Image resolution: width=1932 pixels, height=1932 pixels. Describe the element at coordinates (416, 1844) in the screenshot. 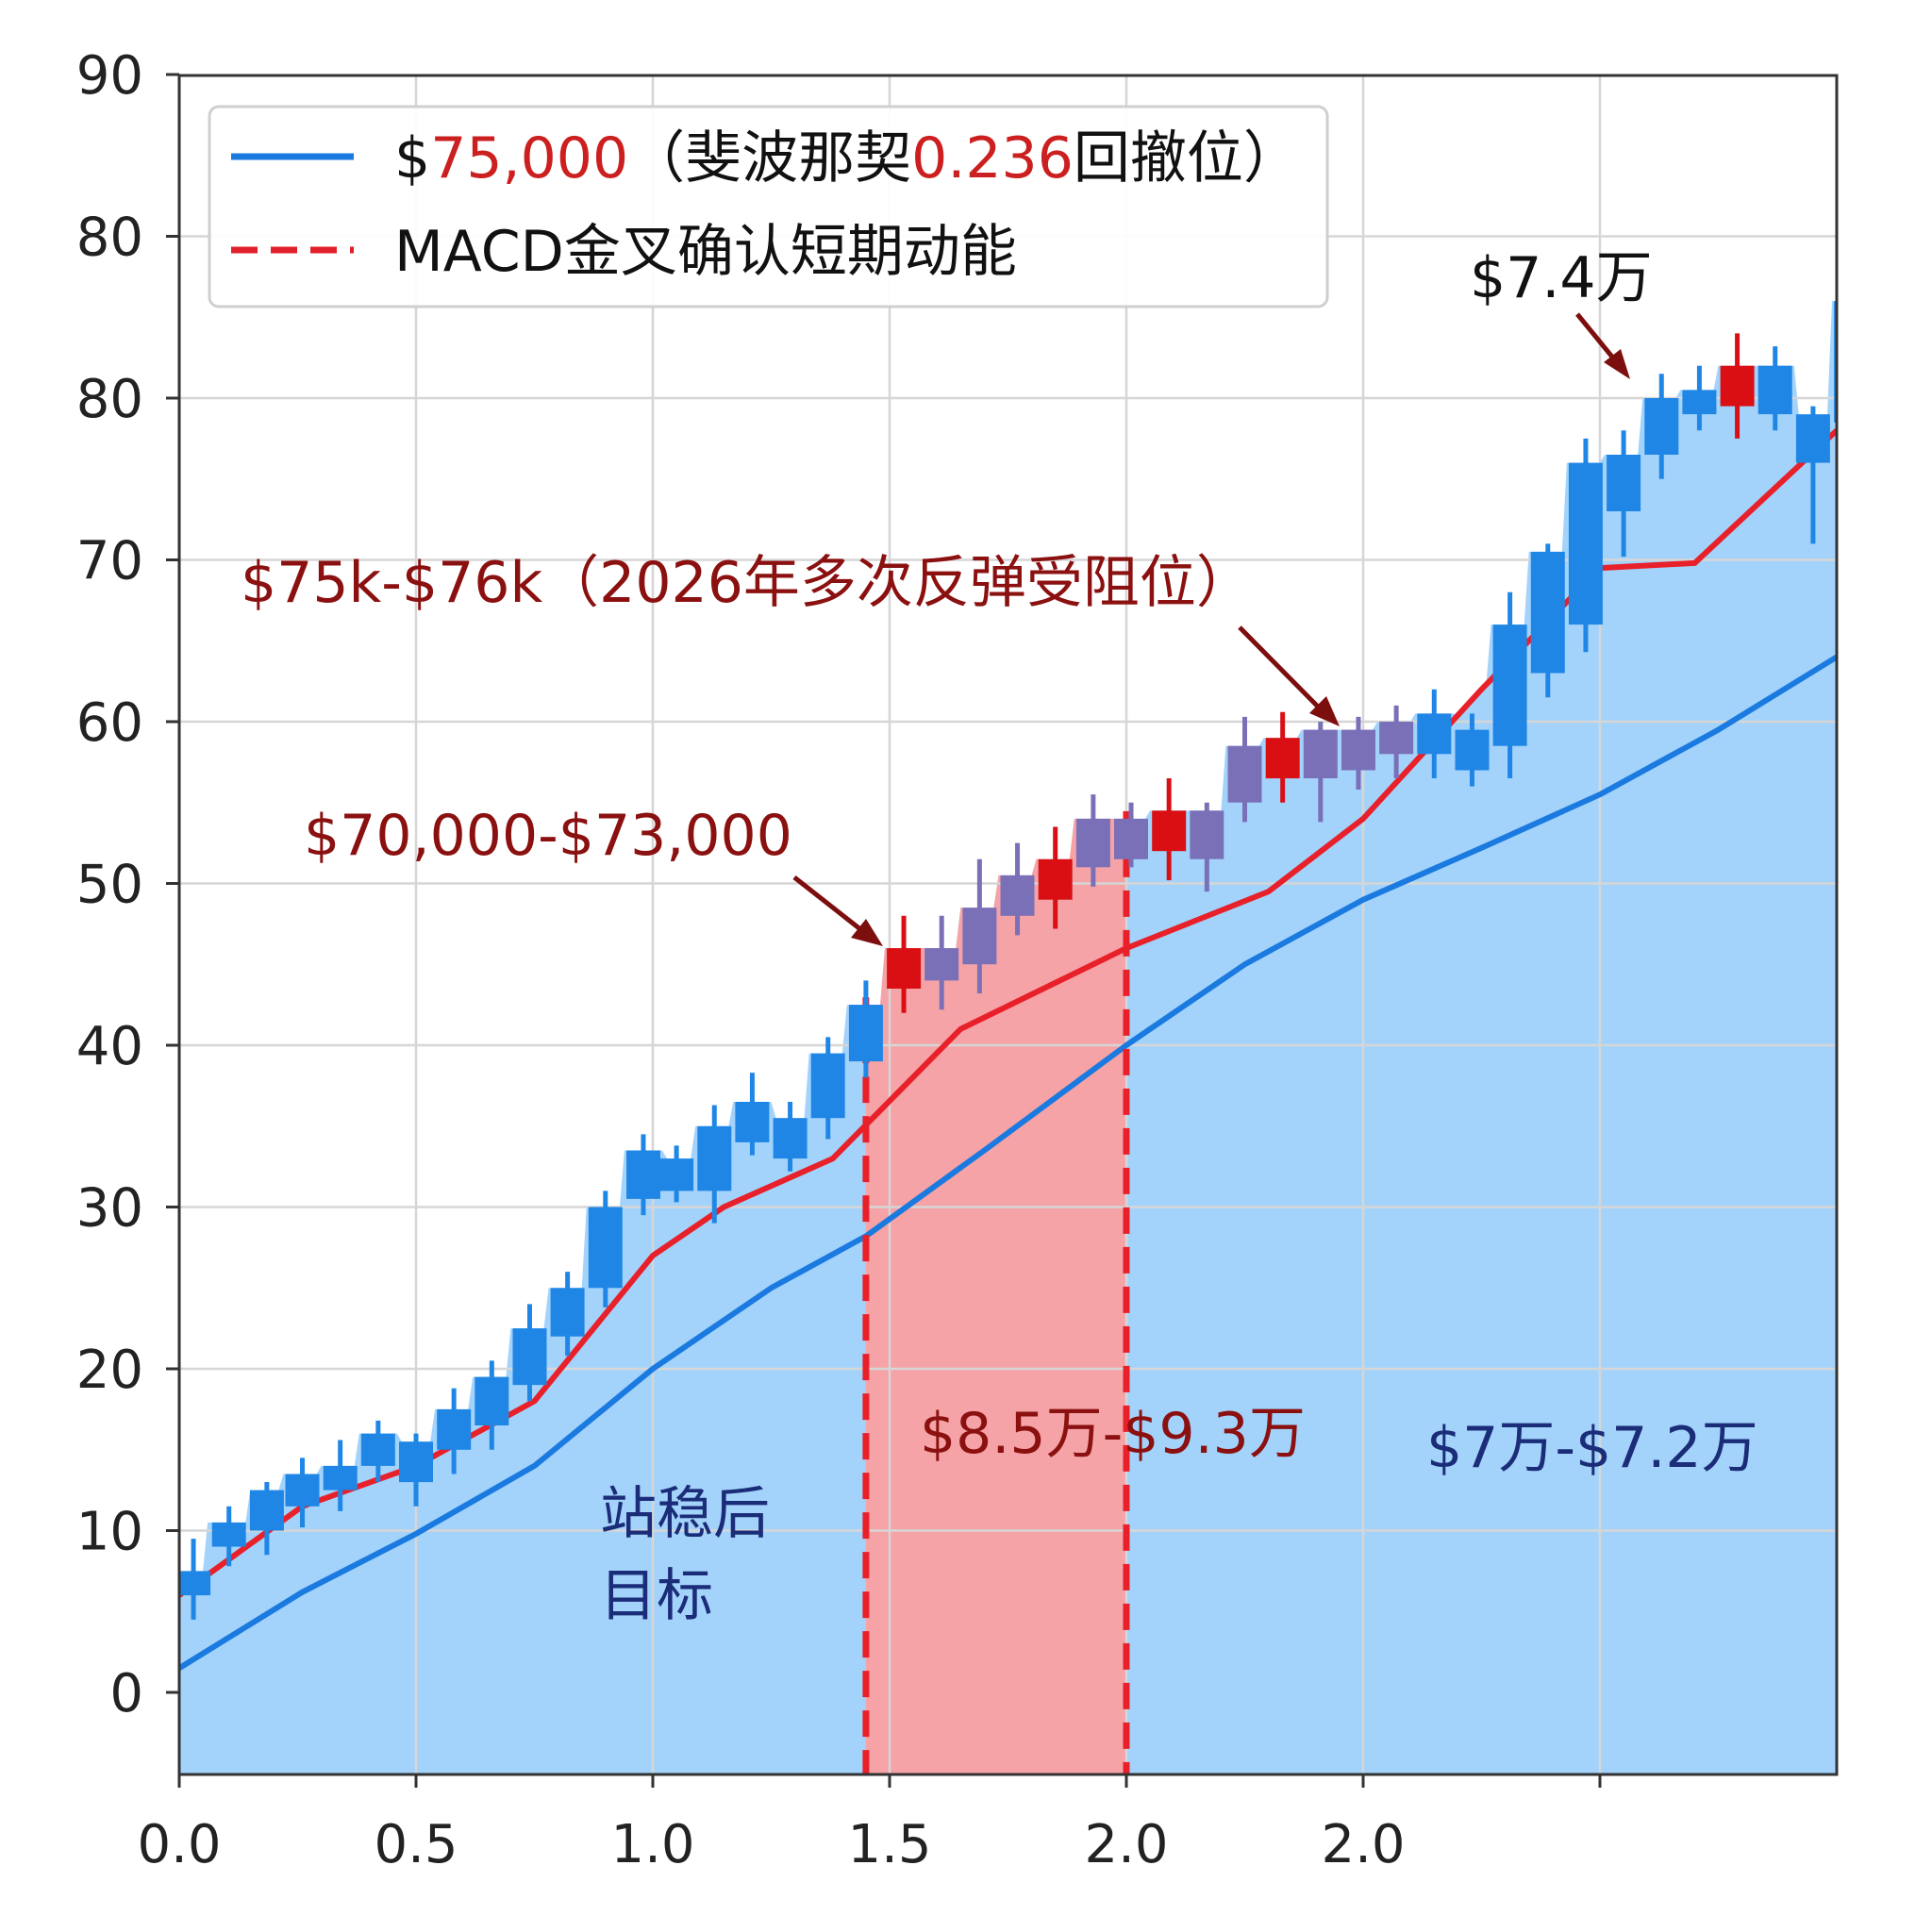

I see `x-tick-label: 0.5` at that location.